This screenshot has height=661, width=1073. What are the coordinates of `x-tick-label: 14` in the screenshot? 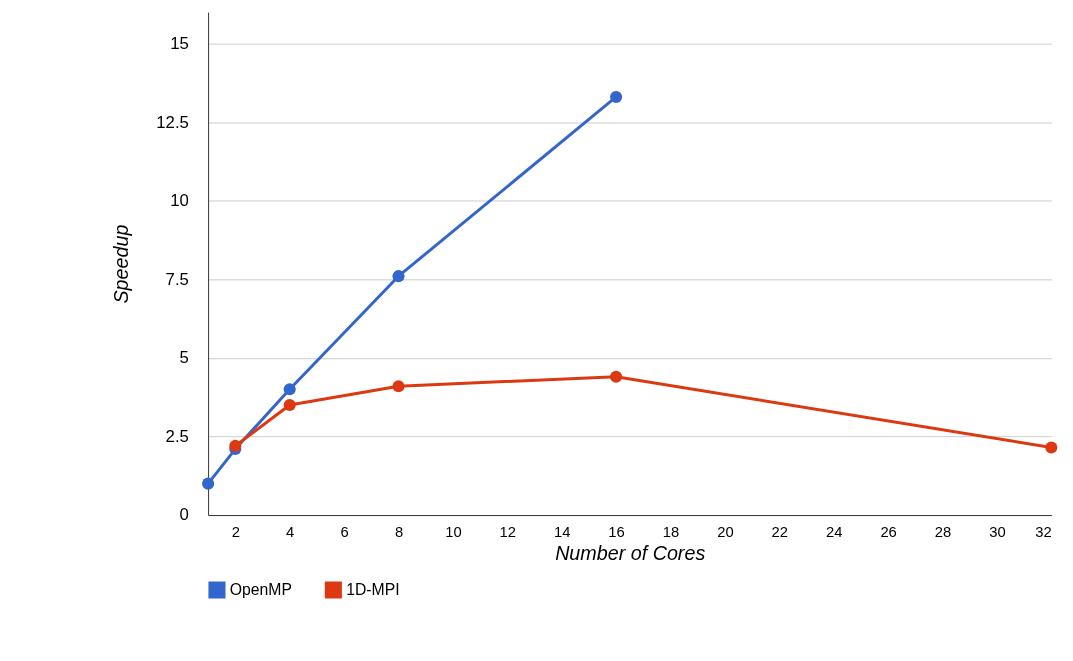 It's located at (562, 532).